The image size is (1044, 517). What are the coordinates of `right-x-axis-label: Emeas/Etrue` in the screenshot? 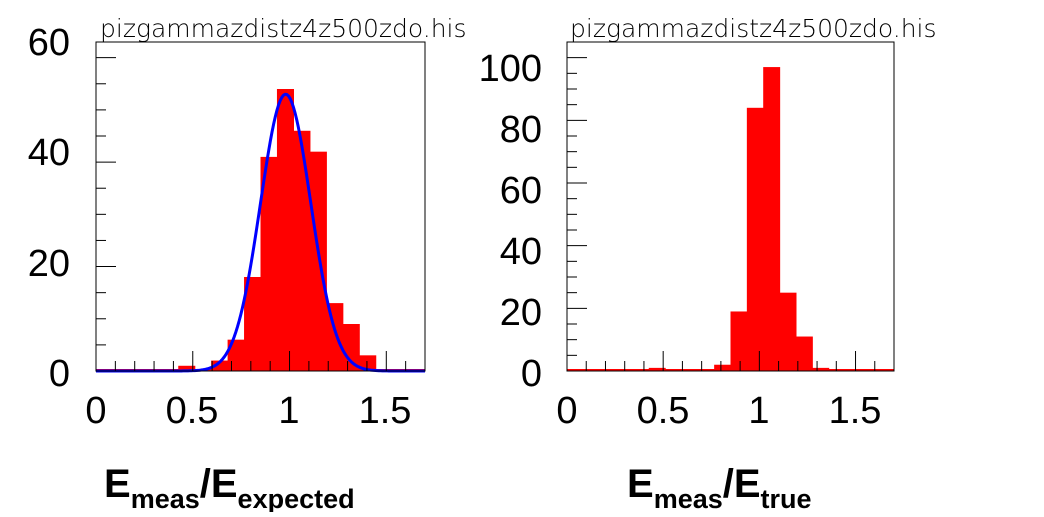 It's located at (719, 487).